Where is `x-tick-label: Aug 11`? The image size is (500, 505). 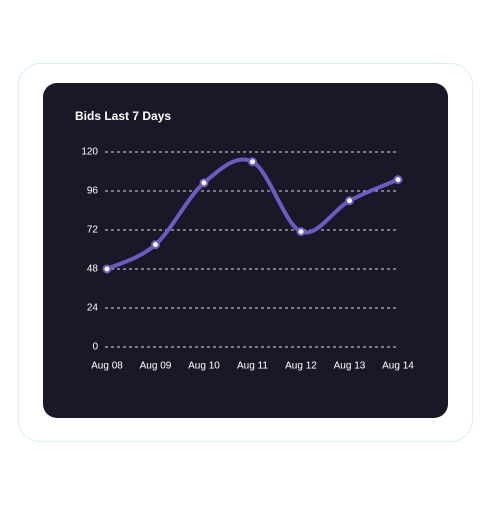
x-tick-label: Aug 11 is located at coordinates (252, 366).